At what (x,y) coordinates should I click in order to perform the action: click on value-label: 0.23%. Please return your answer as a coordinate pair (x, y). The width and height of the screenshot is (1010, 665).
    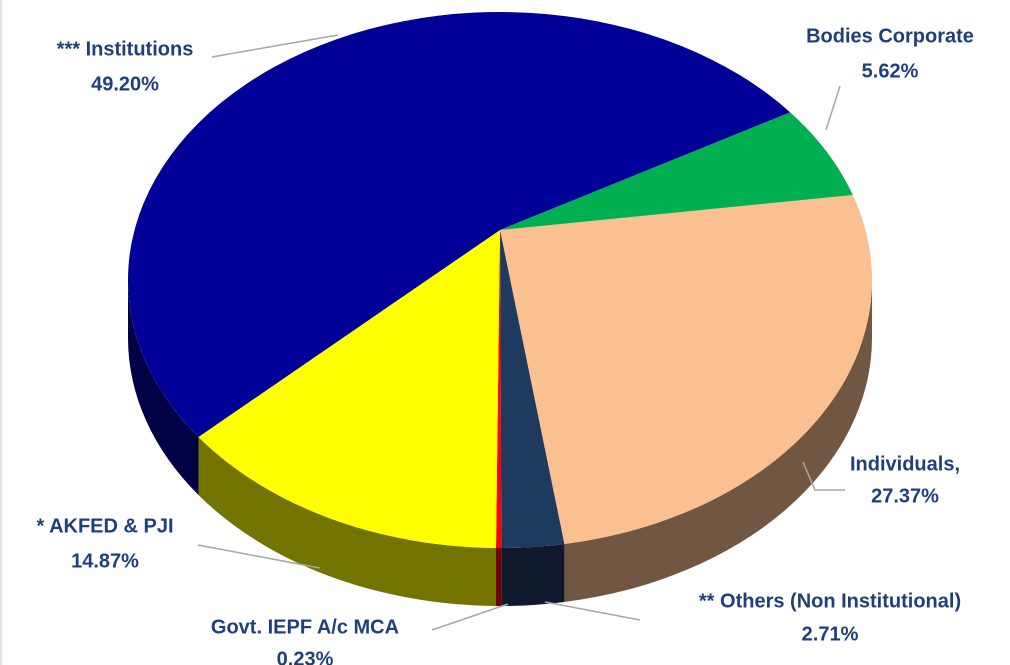
    Looking at the image, I should click on (305, 656).